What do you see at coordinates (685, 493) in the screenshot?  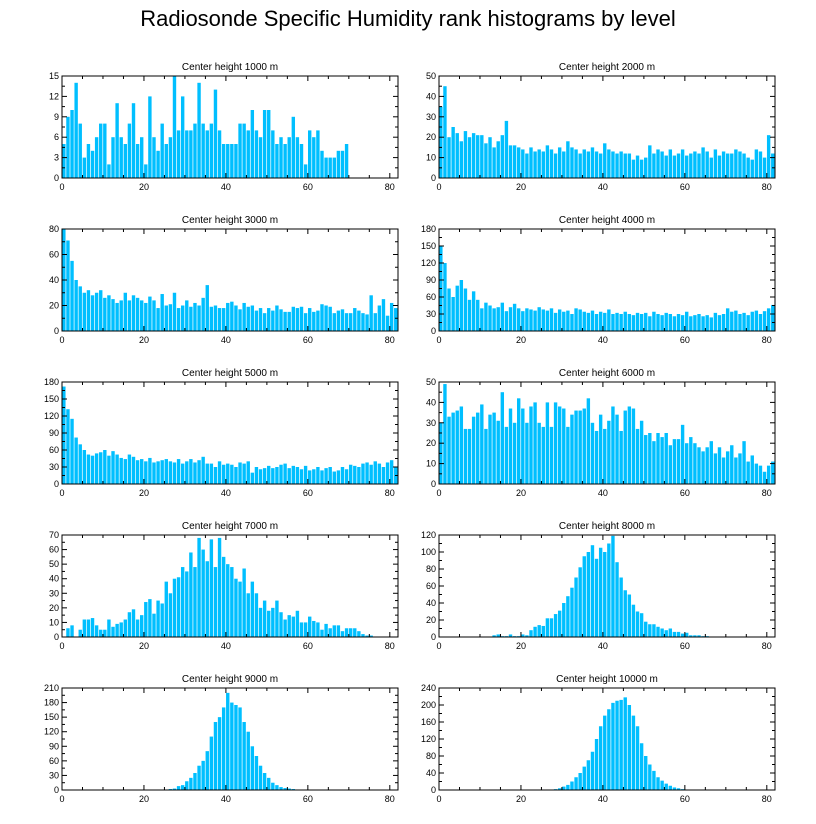 I see `x-tick-label: 60` at bounding box center [685, 493].